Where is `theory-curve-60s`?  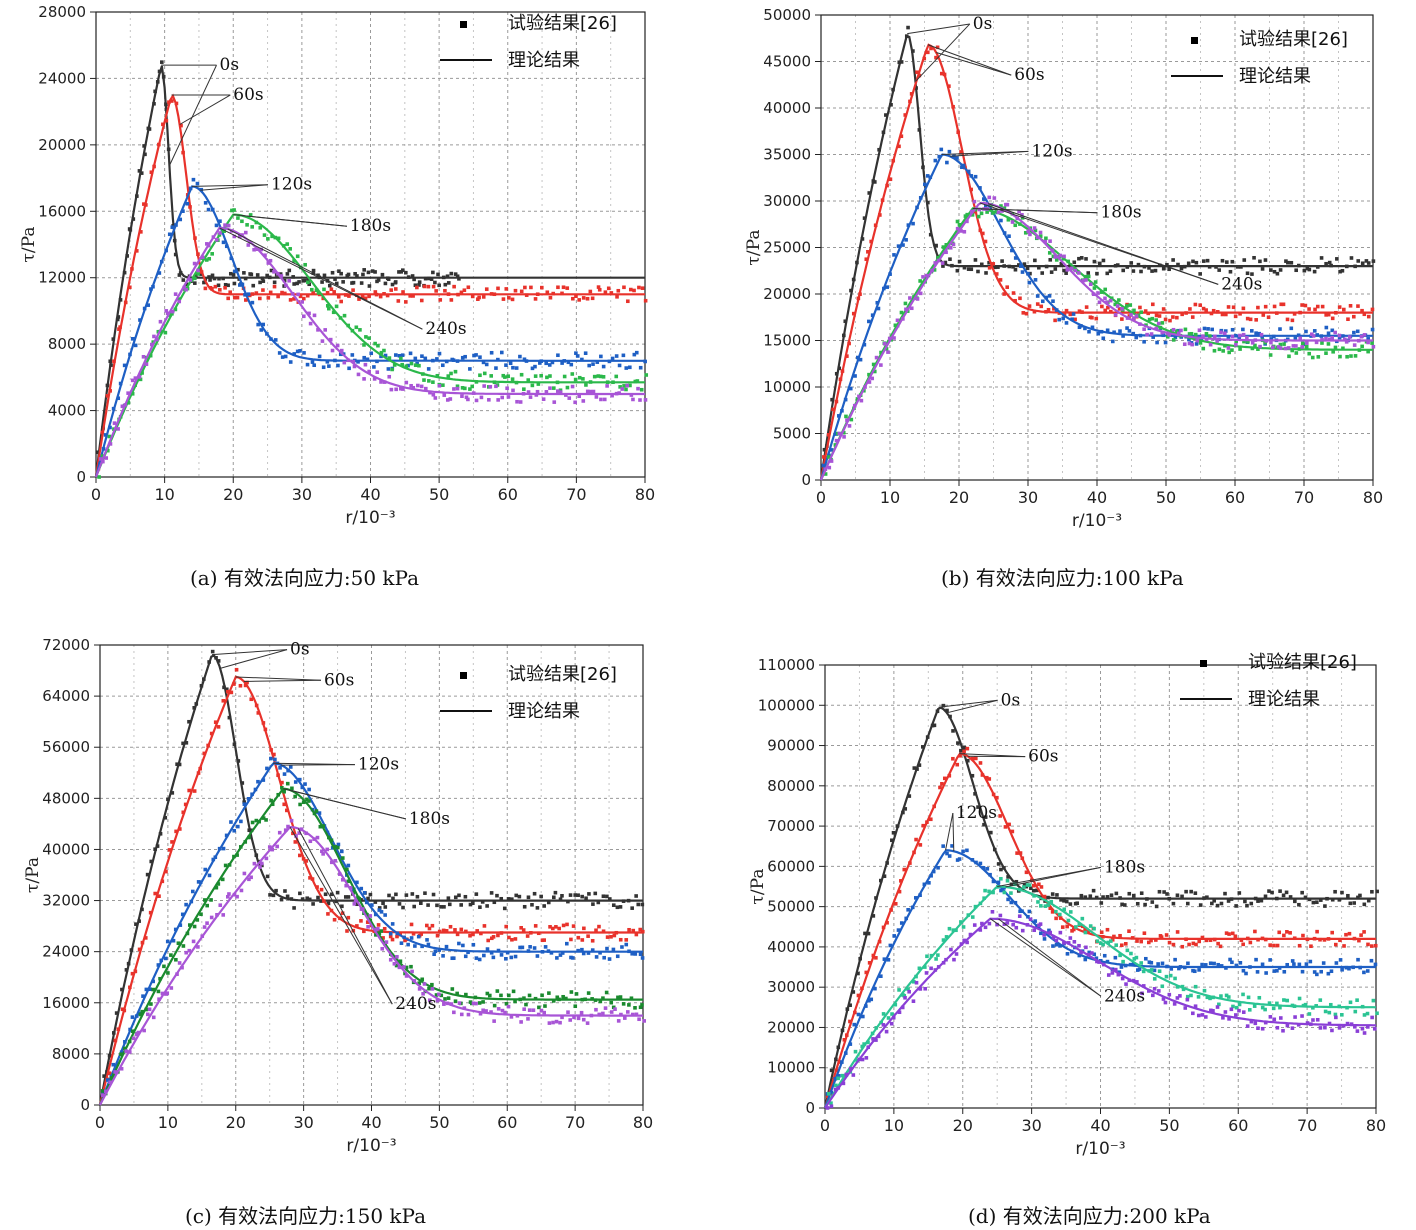 theory-curve-60s is located at coordinates (370, 890).